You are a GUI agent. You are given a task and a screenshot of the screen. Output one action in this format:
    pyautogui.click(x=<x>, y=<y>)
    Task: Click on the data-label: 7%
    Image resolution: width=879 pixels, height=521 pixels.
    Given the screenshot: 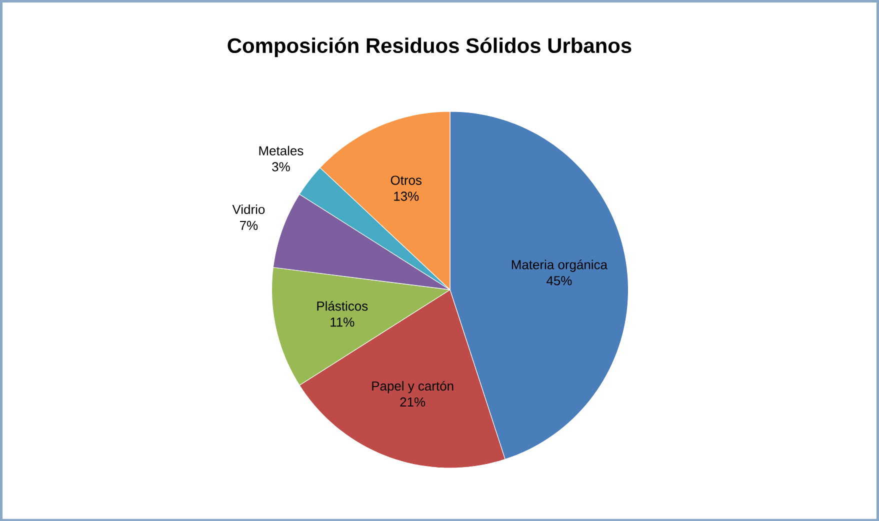 What is the action you would take?
    pyautogui.click(x=249, y=225)
    